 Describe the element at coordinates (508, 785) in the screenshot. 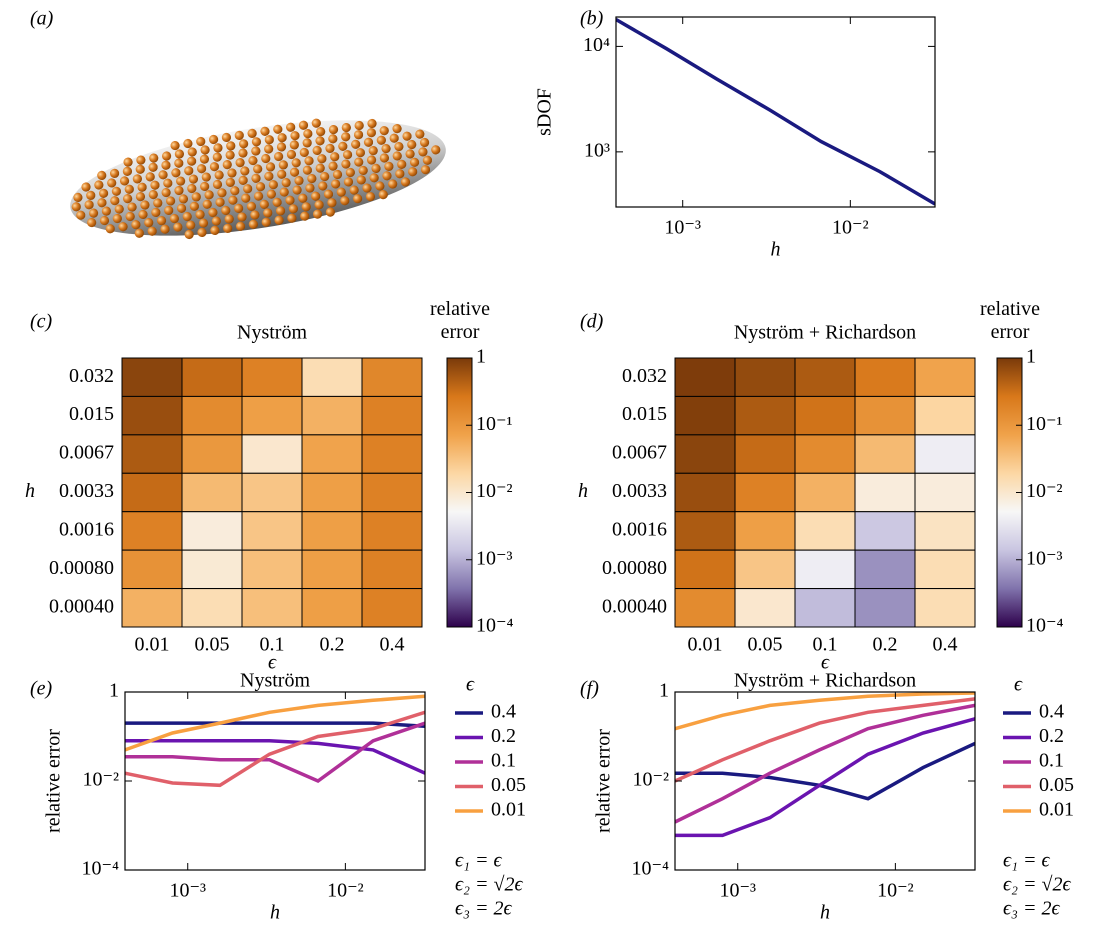

I see `legend-label: 0.05` at that location.